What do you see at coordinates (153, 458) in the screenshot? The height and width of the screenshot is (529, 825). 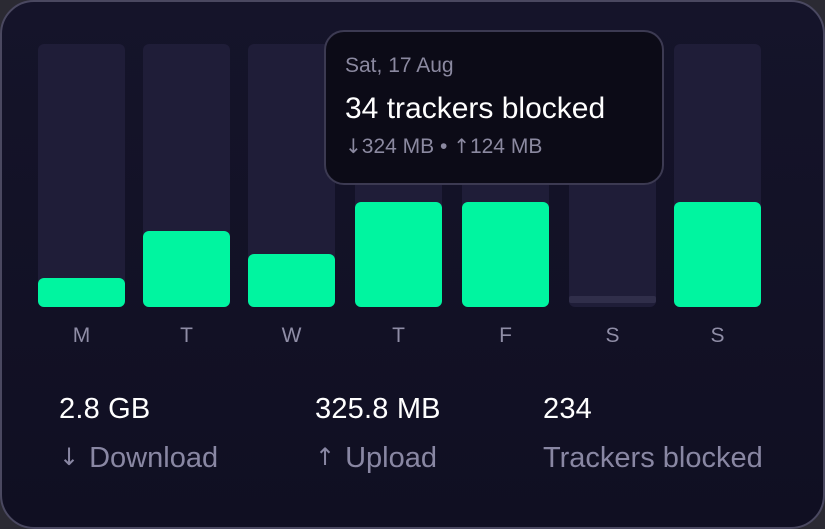 I see `download-label: Download` at bounding box center [153, 458].